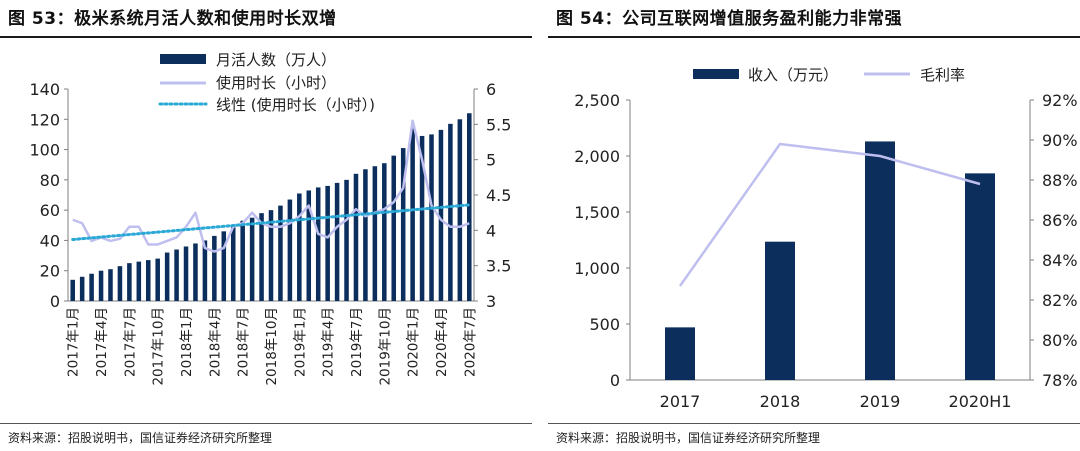 Image resolution: width=1080 pixels, height=451 pixels. I want to click on line-usage-trend, so click(271, 222).